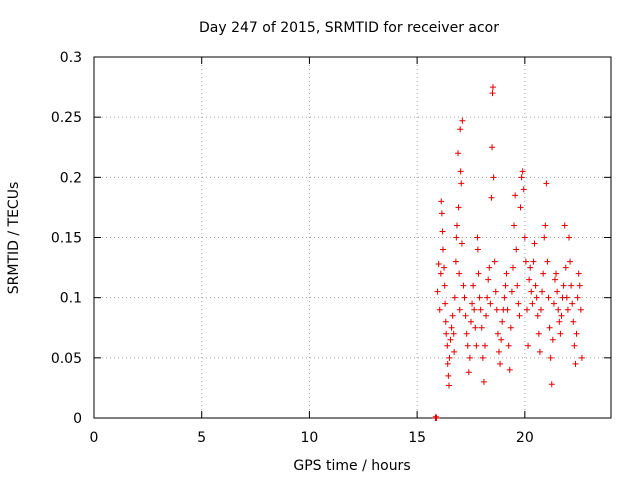 Image resolution: width=640 pixels, height=480 pixels. What do you see at coordinates (201, 438) in the screenshot?
I see `x-tick-label: 5` at bounding box center [201, 438].